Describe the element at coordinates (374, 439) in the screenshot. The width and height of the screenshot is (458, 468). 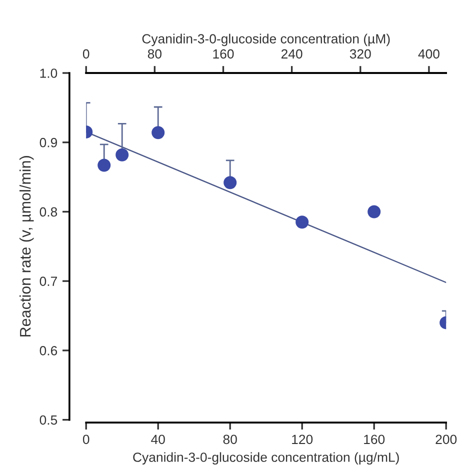
I see `x-tick-label: 160` at that location.